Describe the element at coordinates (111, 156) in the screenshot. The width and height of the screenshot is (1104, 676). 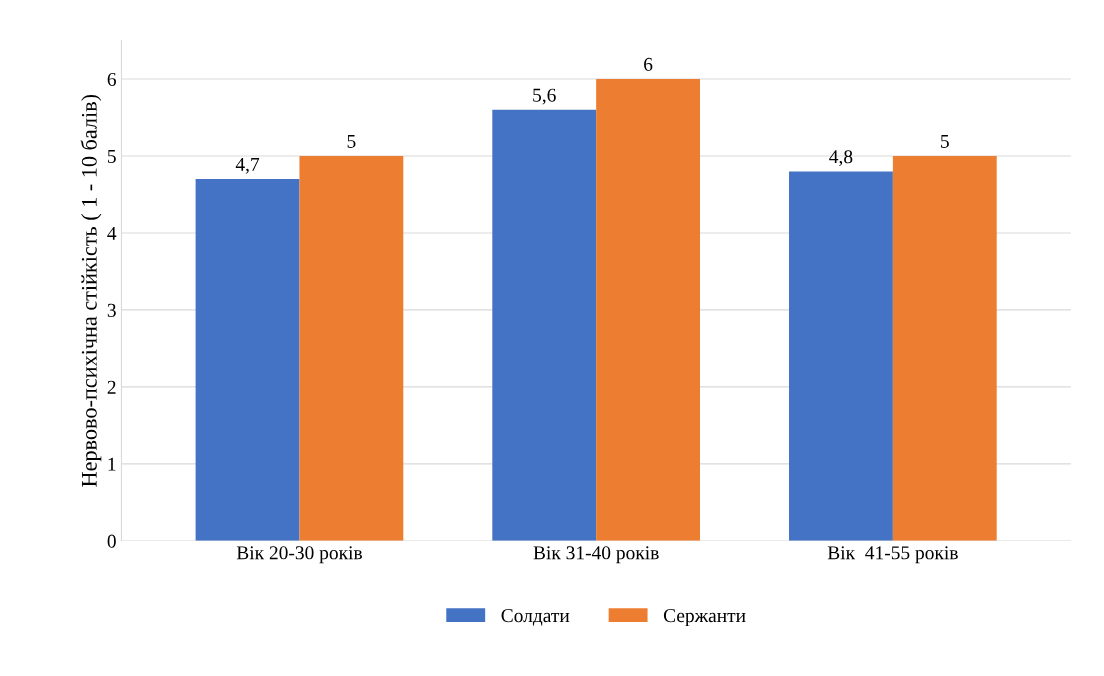
I see `y-tick-label: 5` at that location.